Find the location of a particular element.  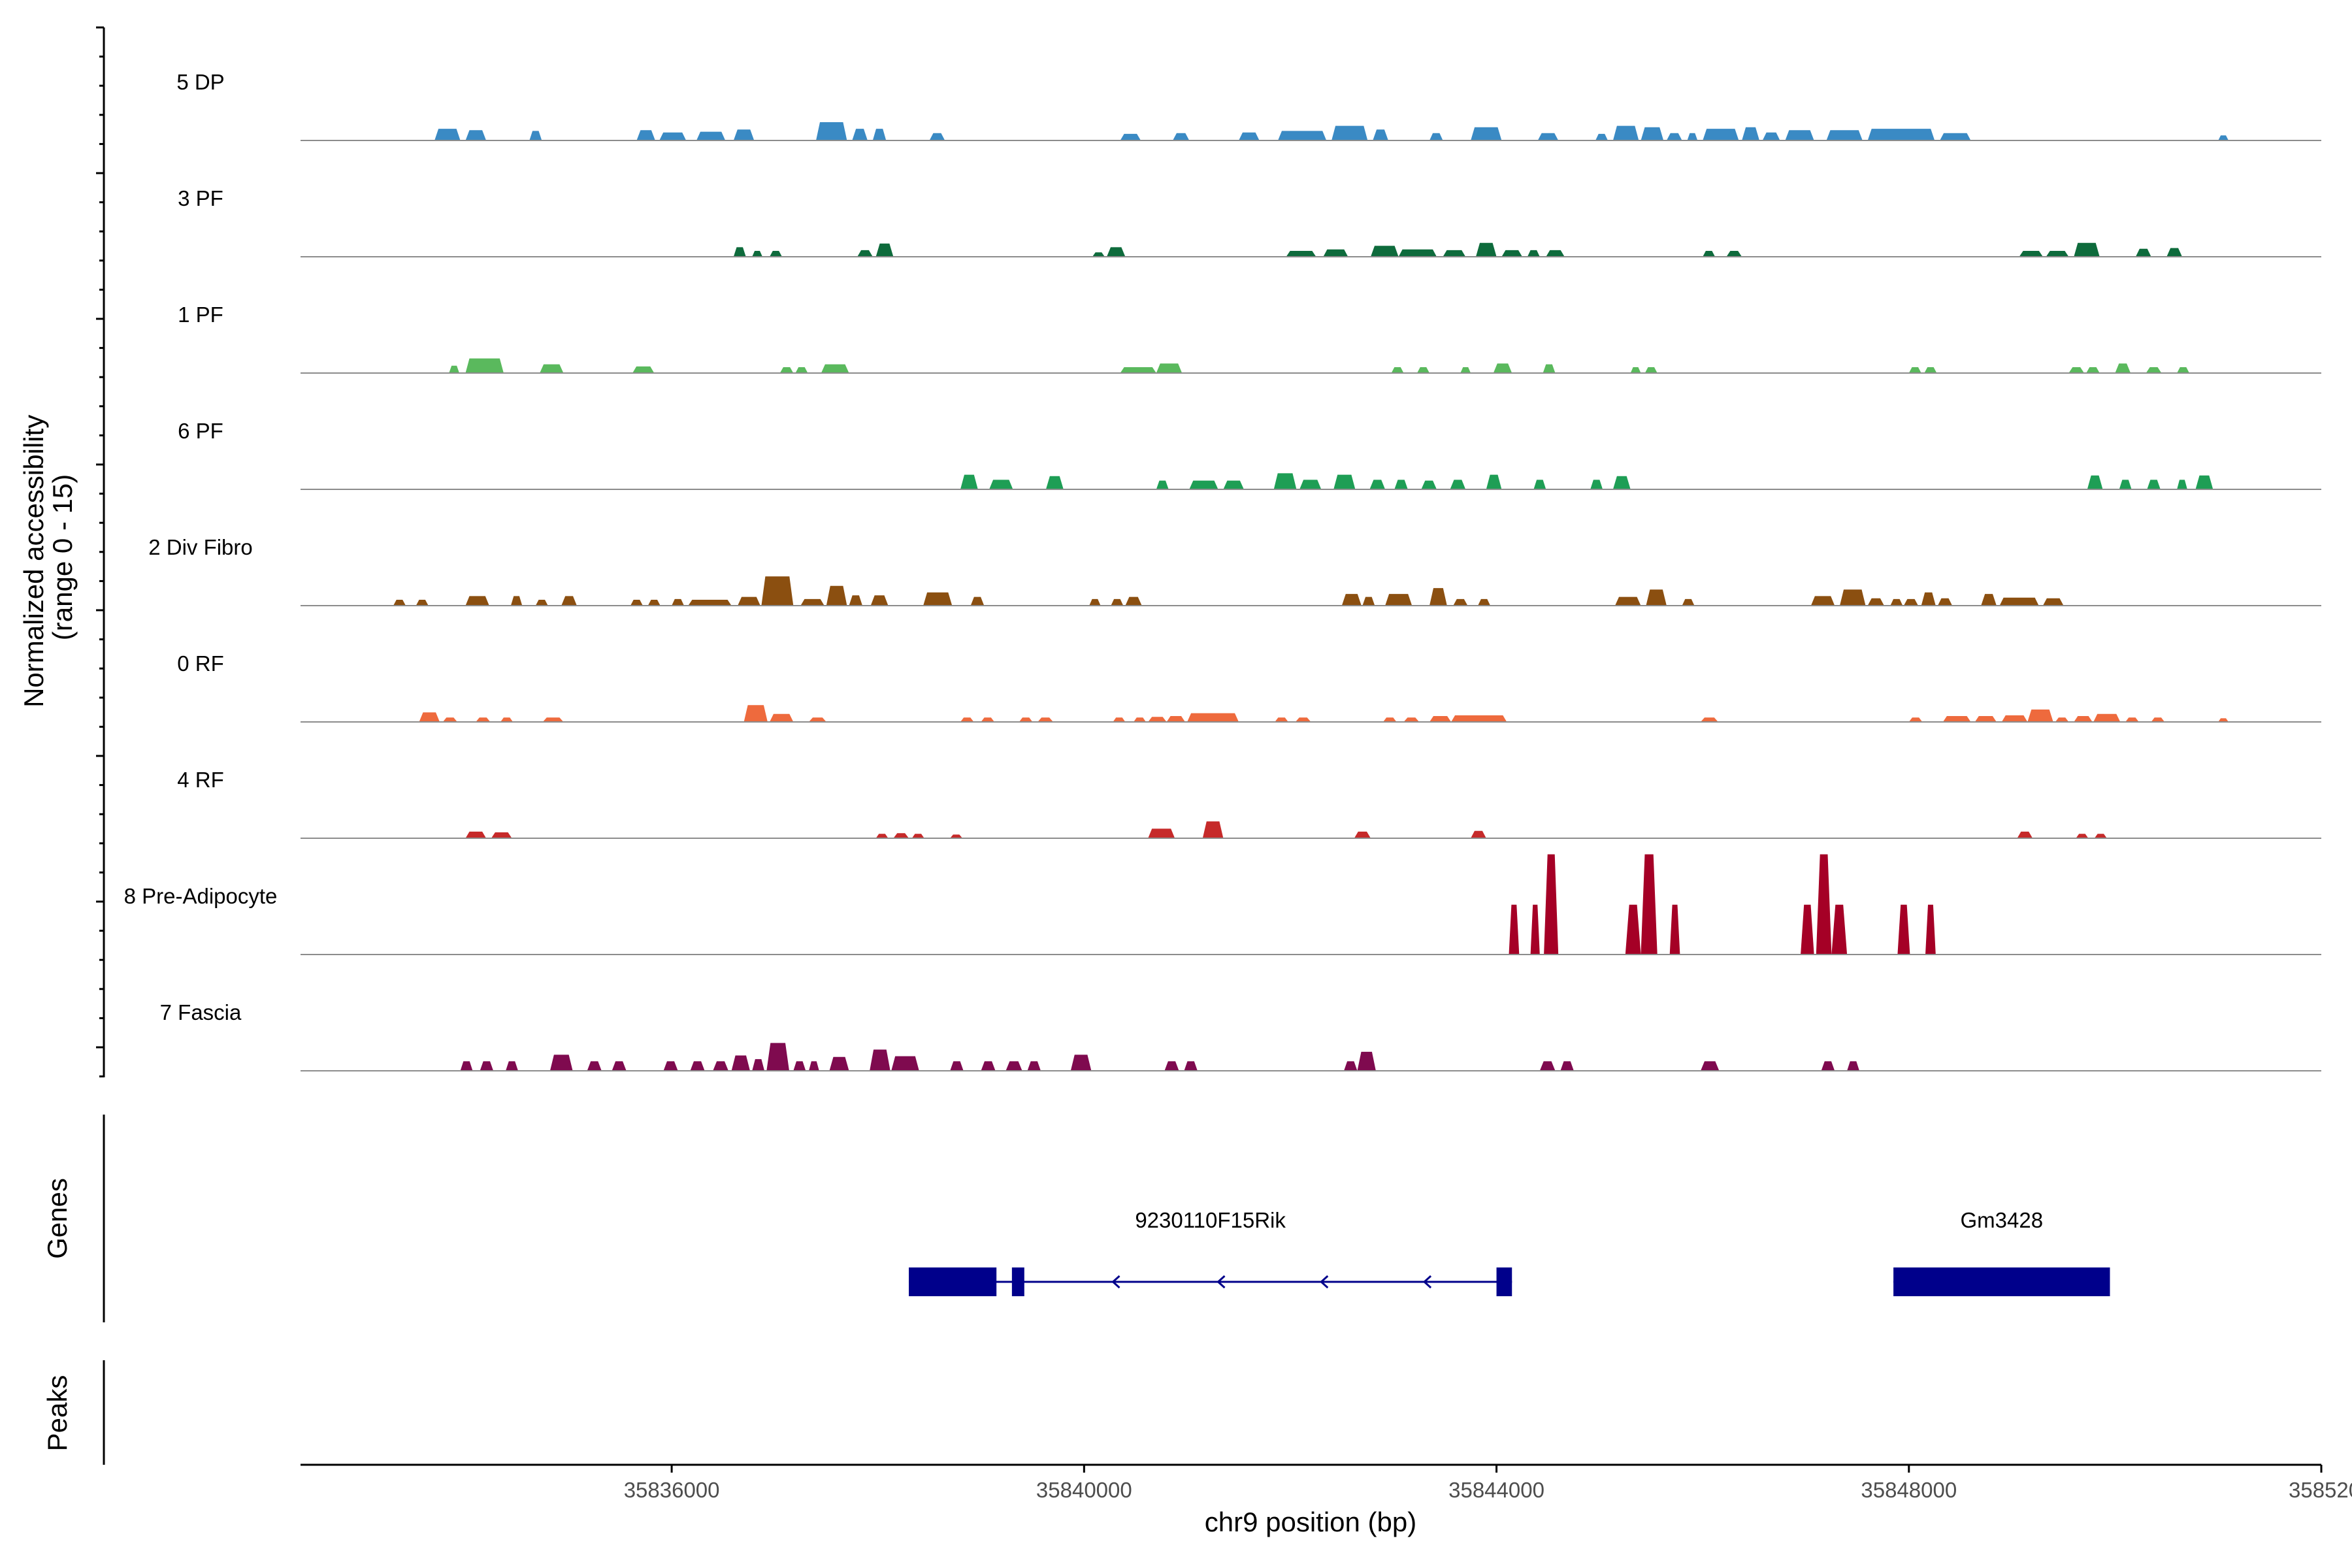

track-label: 5 DP is located at coordinates (200, 82).